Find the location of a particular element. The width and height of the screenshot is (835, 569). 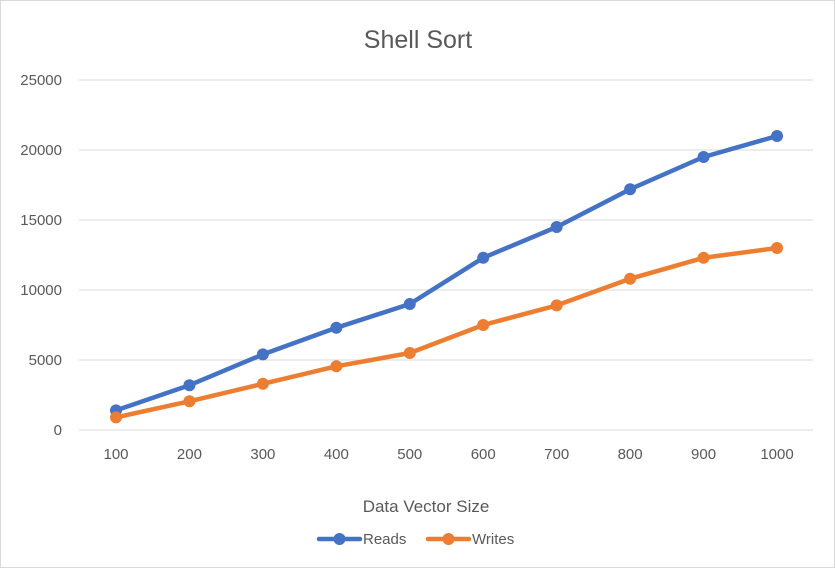

chart-title: Shell Sort is located at coordinates (418, 40).